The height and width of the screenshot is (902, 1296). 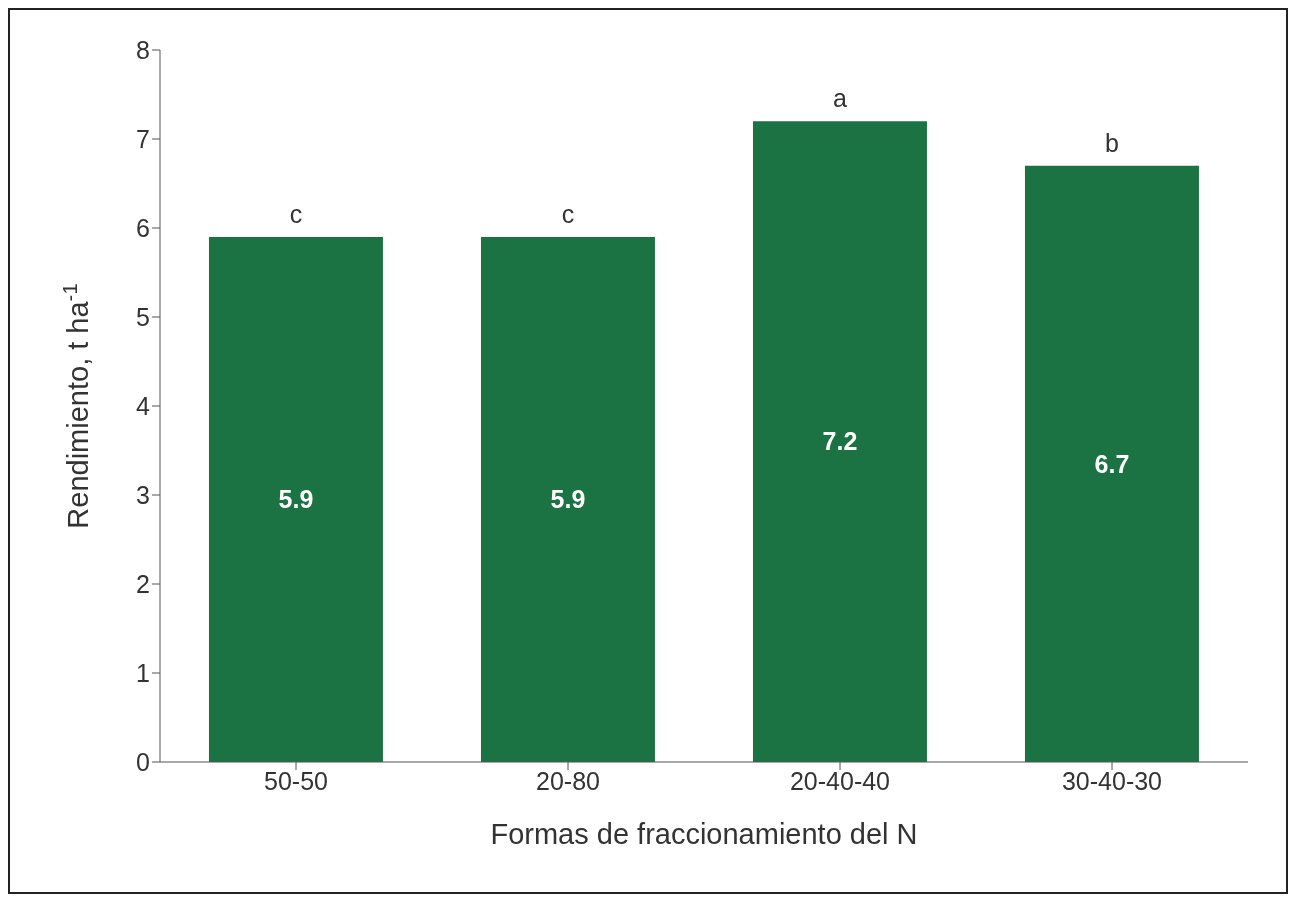 I want to click on x-axis-title: Formas de fraccionamiento del N, so click(x=704, y=834).